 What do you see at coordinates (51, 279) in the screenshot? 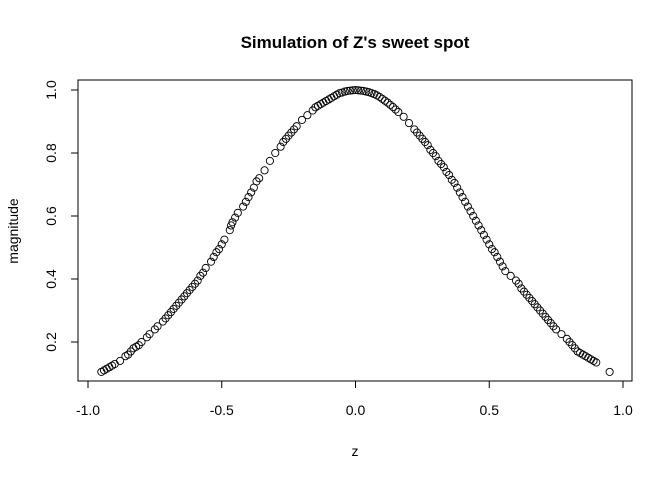
I see `y-tick-label: 0.4` at bounding box center [51, 279].